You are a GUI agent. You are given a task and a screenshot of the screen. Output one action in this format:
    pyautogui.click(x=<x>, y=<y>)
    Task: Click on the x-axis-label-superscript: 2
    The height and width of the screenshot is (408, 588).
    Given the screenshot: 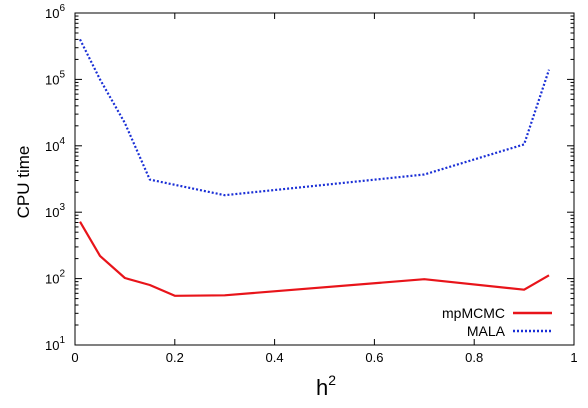 What is the action you would take?
    pyautogui.click(x=332, y=380)
    